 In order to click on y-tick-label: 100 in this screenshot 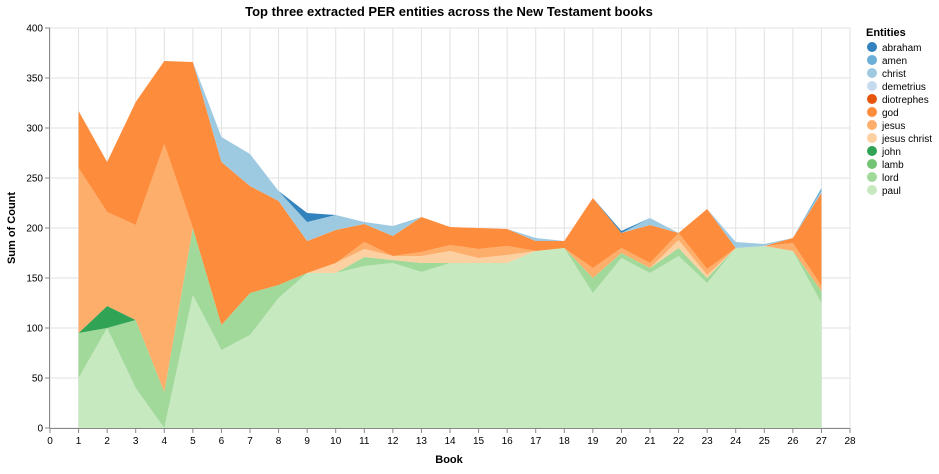, I will do `click(34, 329)`.